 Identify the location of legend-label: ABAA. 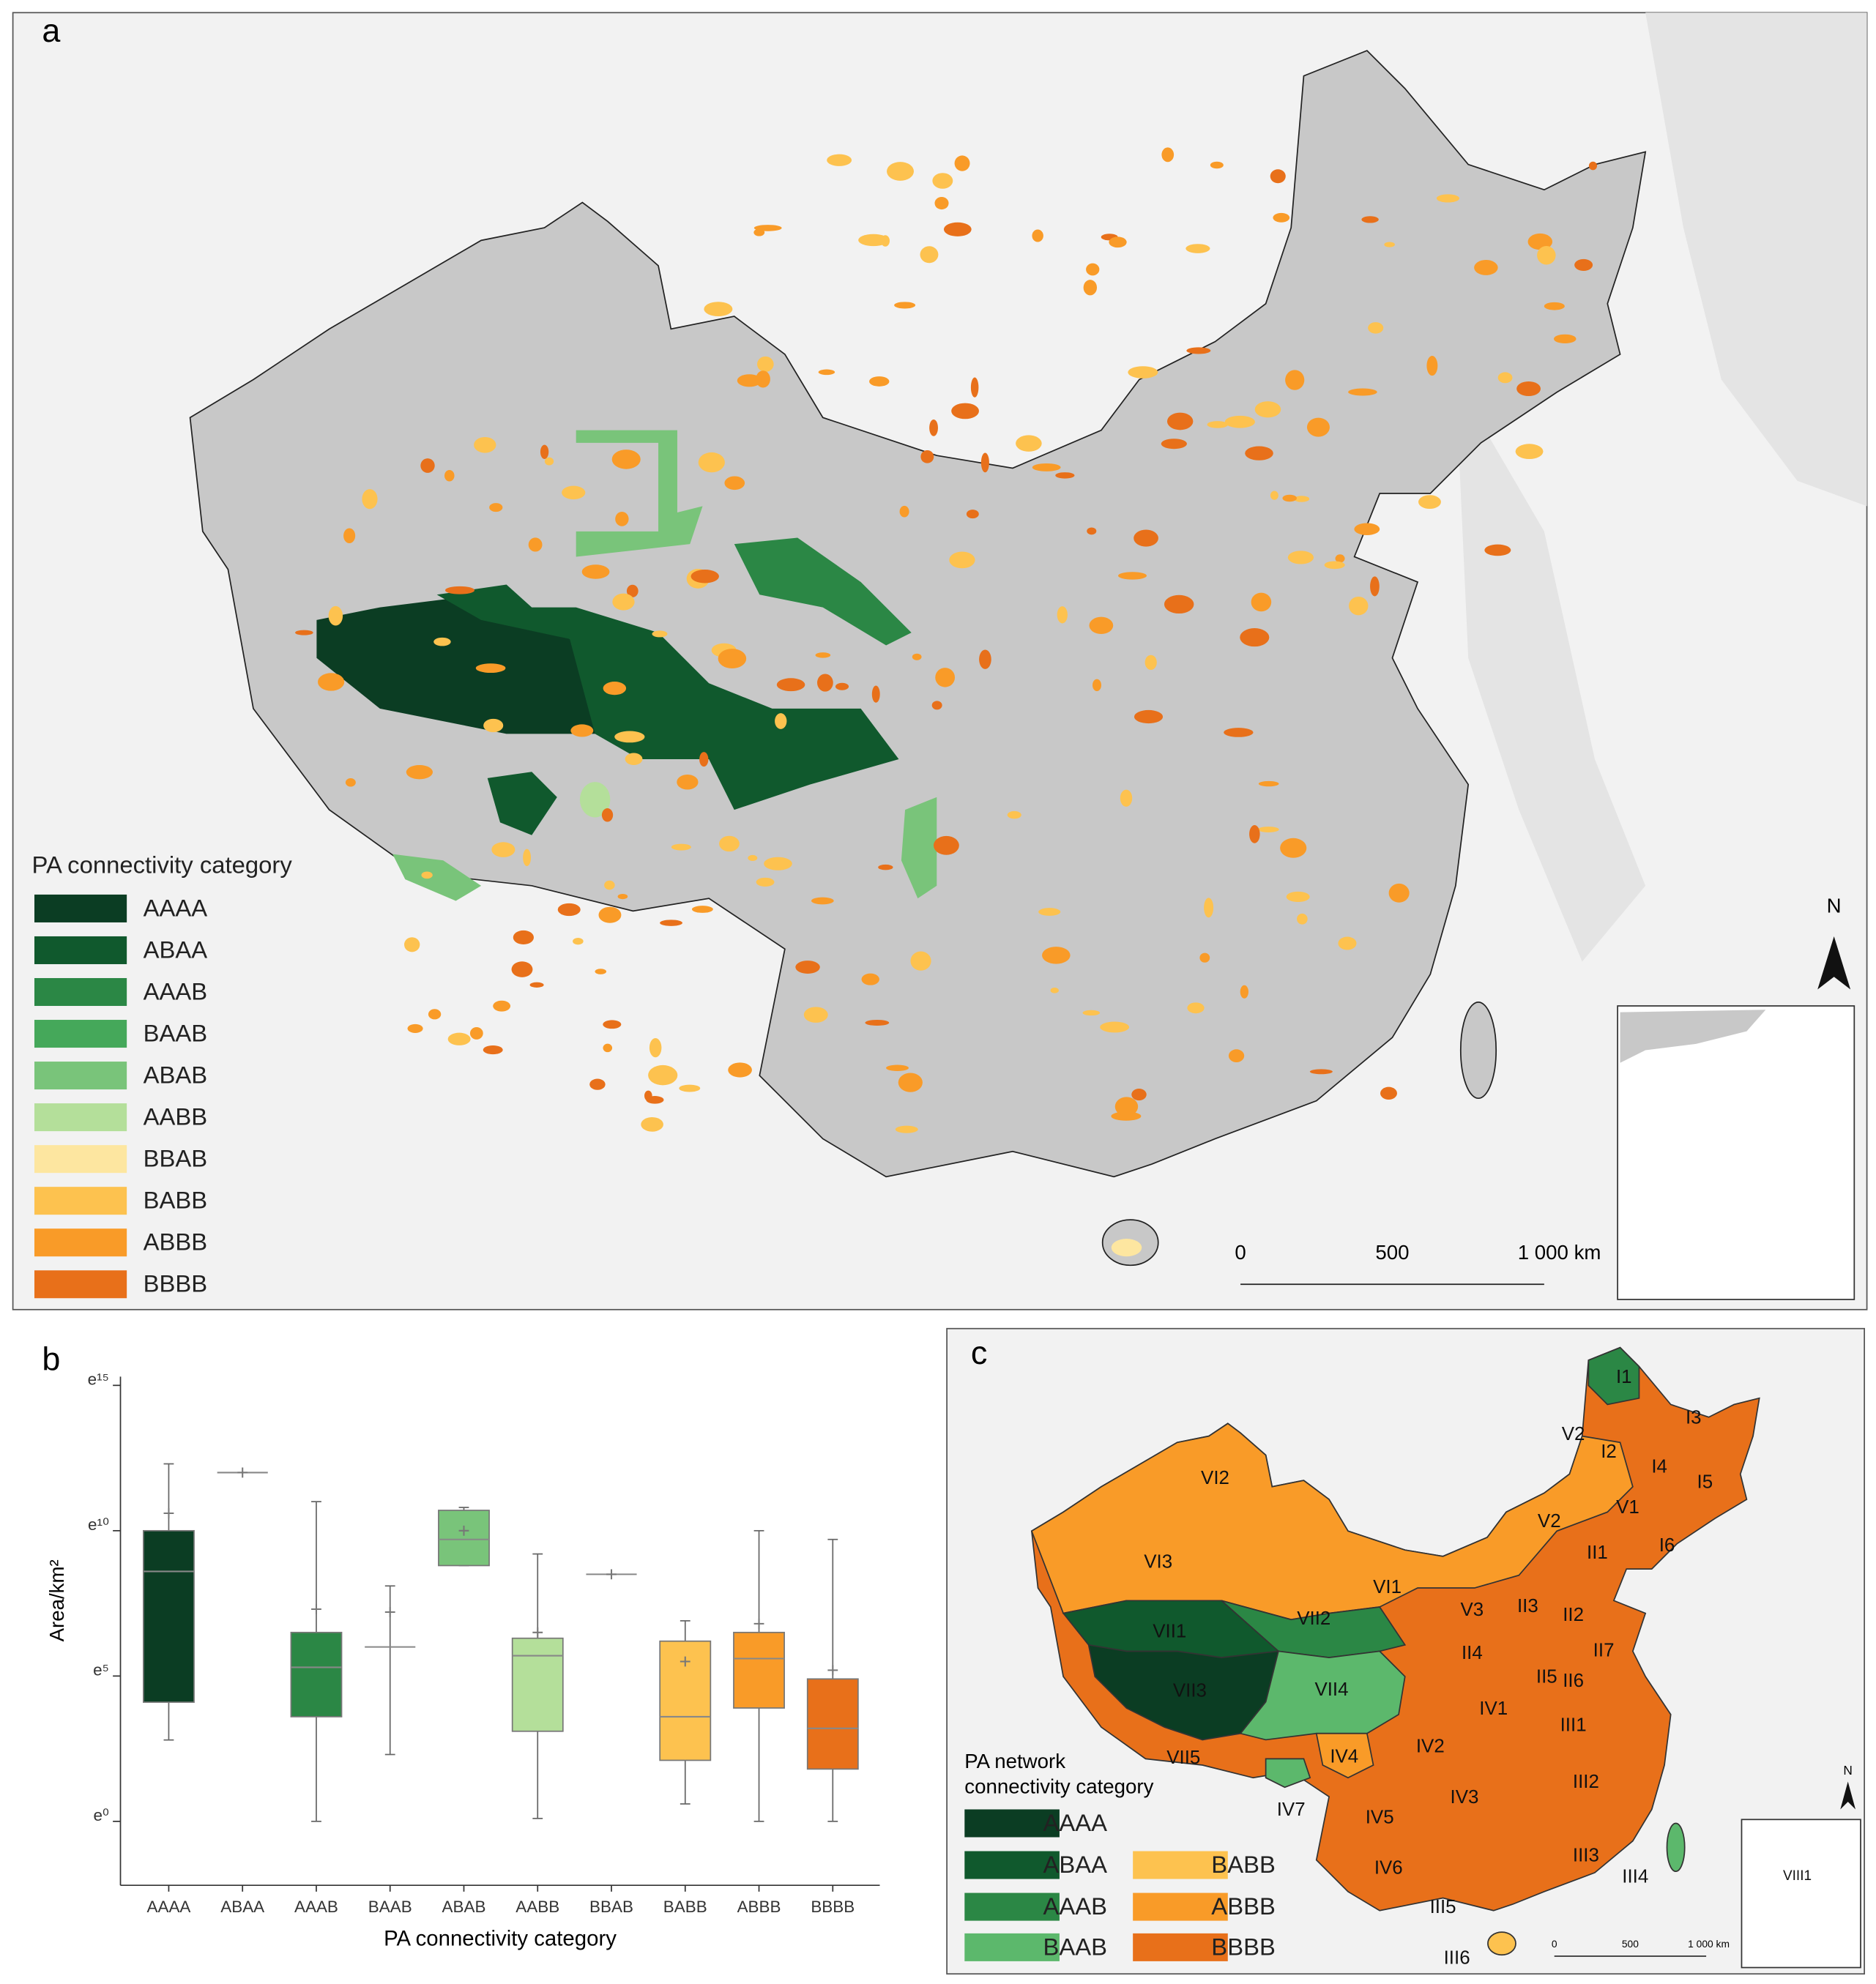
(1075, 1865).